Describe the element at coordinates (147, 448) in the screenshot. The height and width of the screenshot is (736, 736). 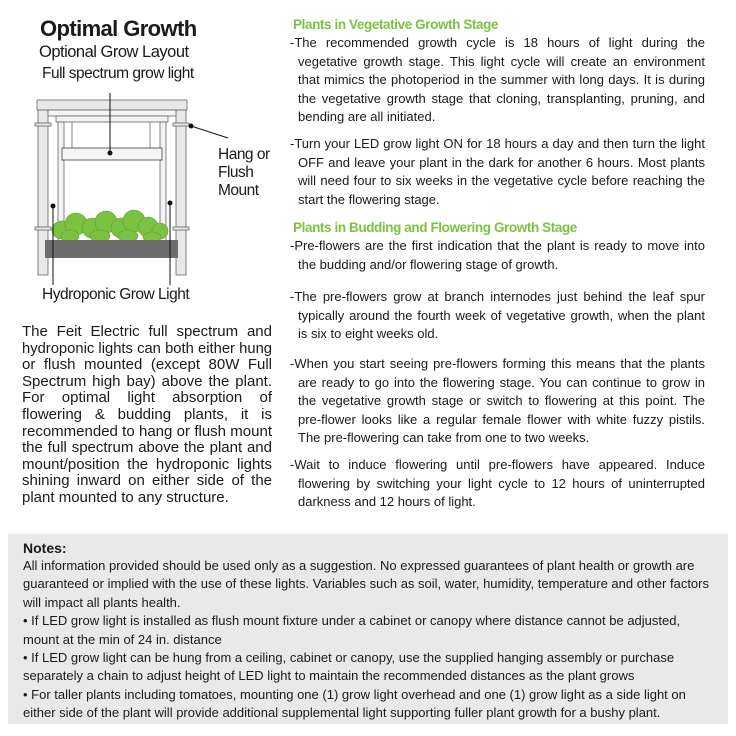
I see `text-line: the full spectrum above the plant and` at that location.